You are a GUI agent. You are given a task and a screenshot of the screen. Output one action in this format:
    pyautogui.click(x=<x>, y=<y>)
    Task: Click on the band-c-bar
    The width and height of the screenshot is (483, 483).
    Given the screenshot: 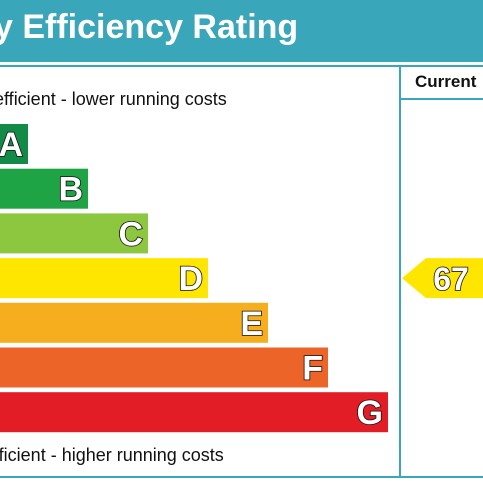 What is the action you would take?
    pyautogui.click(x=74, y=233)
    